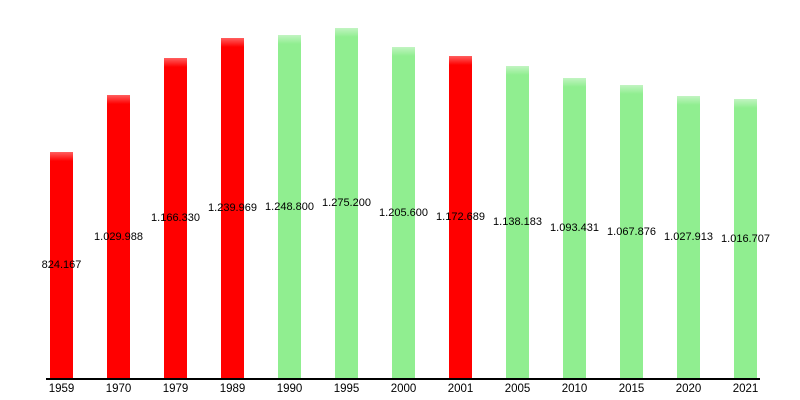 The width and height of the screenshot is (800, 400). What do you see at coordinates (346, 389) in the screenshot?
I see `x-tick-1995: 1995` at bounding box center [346, 389].